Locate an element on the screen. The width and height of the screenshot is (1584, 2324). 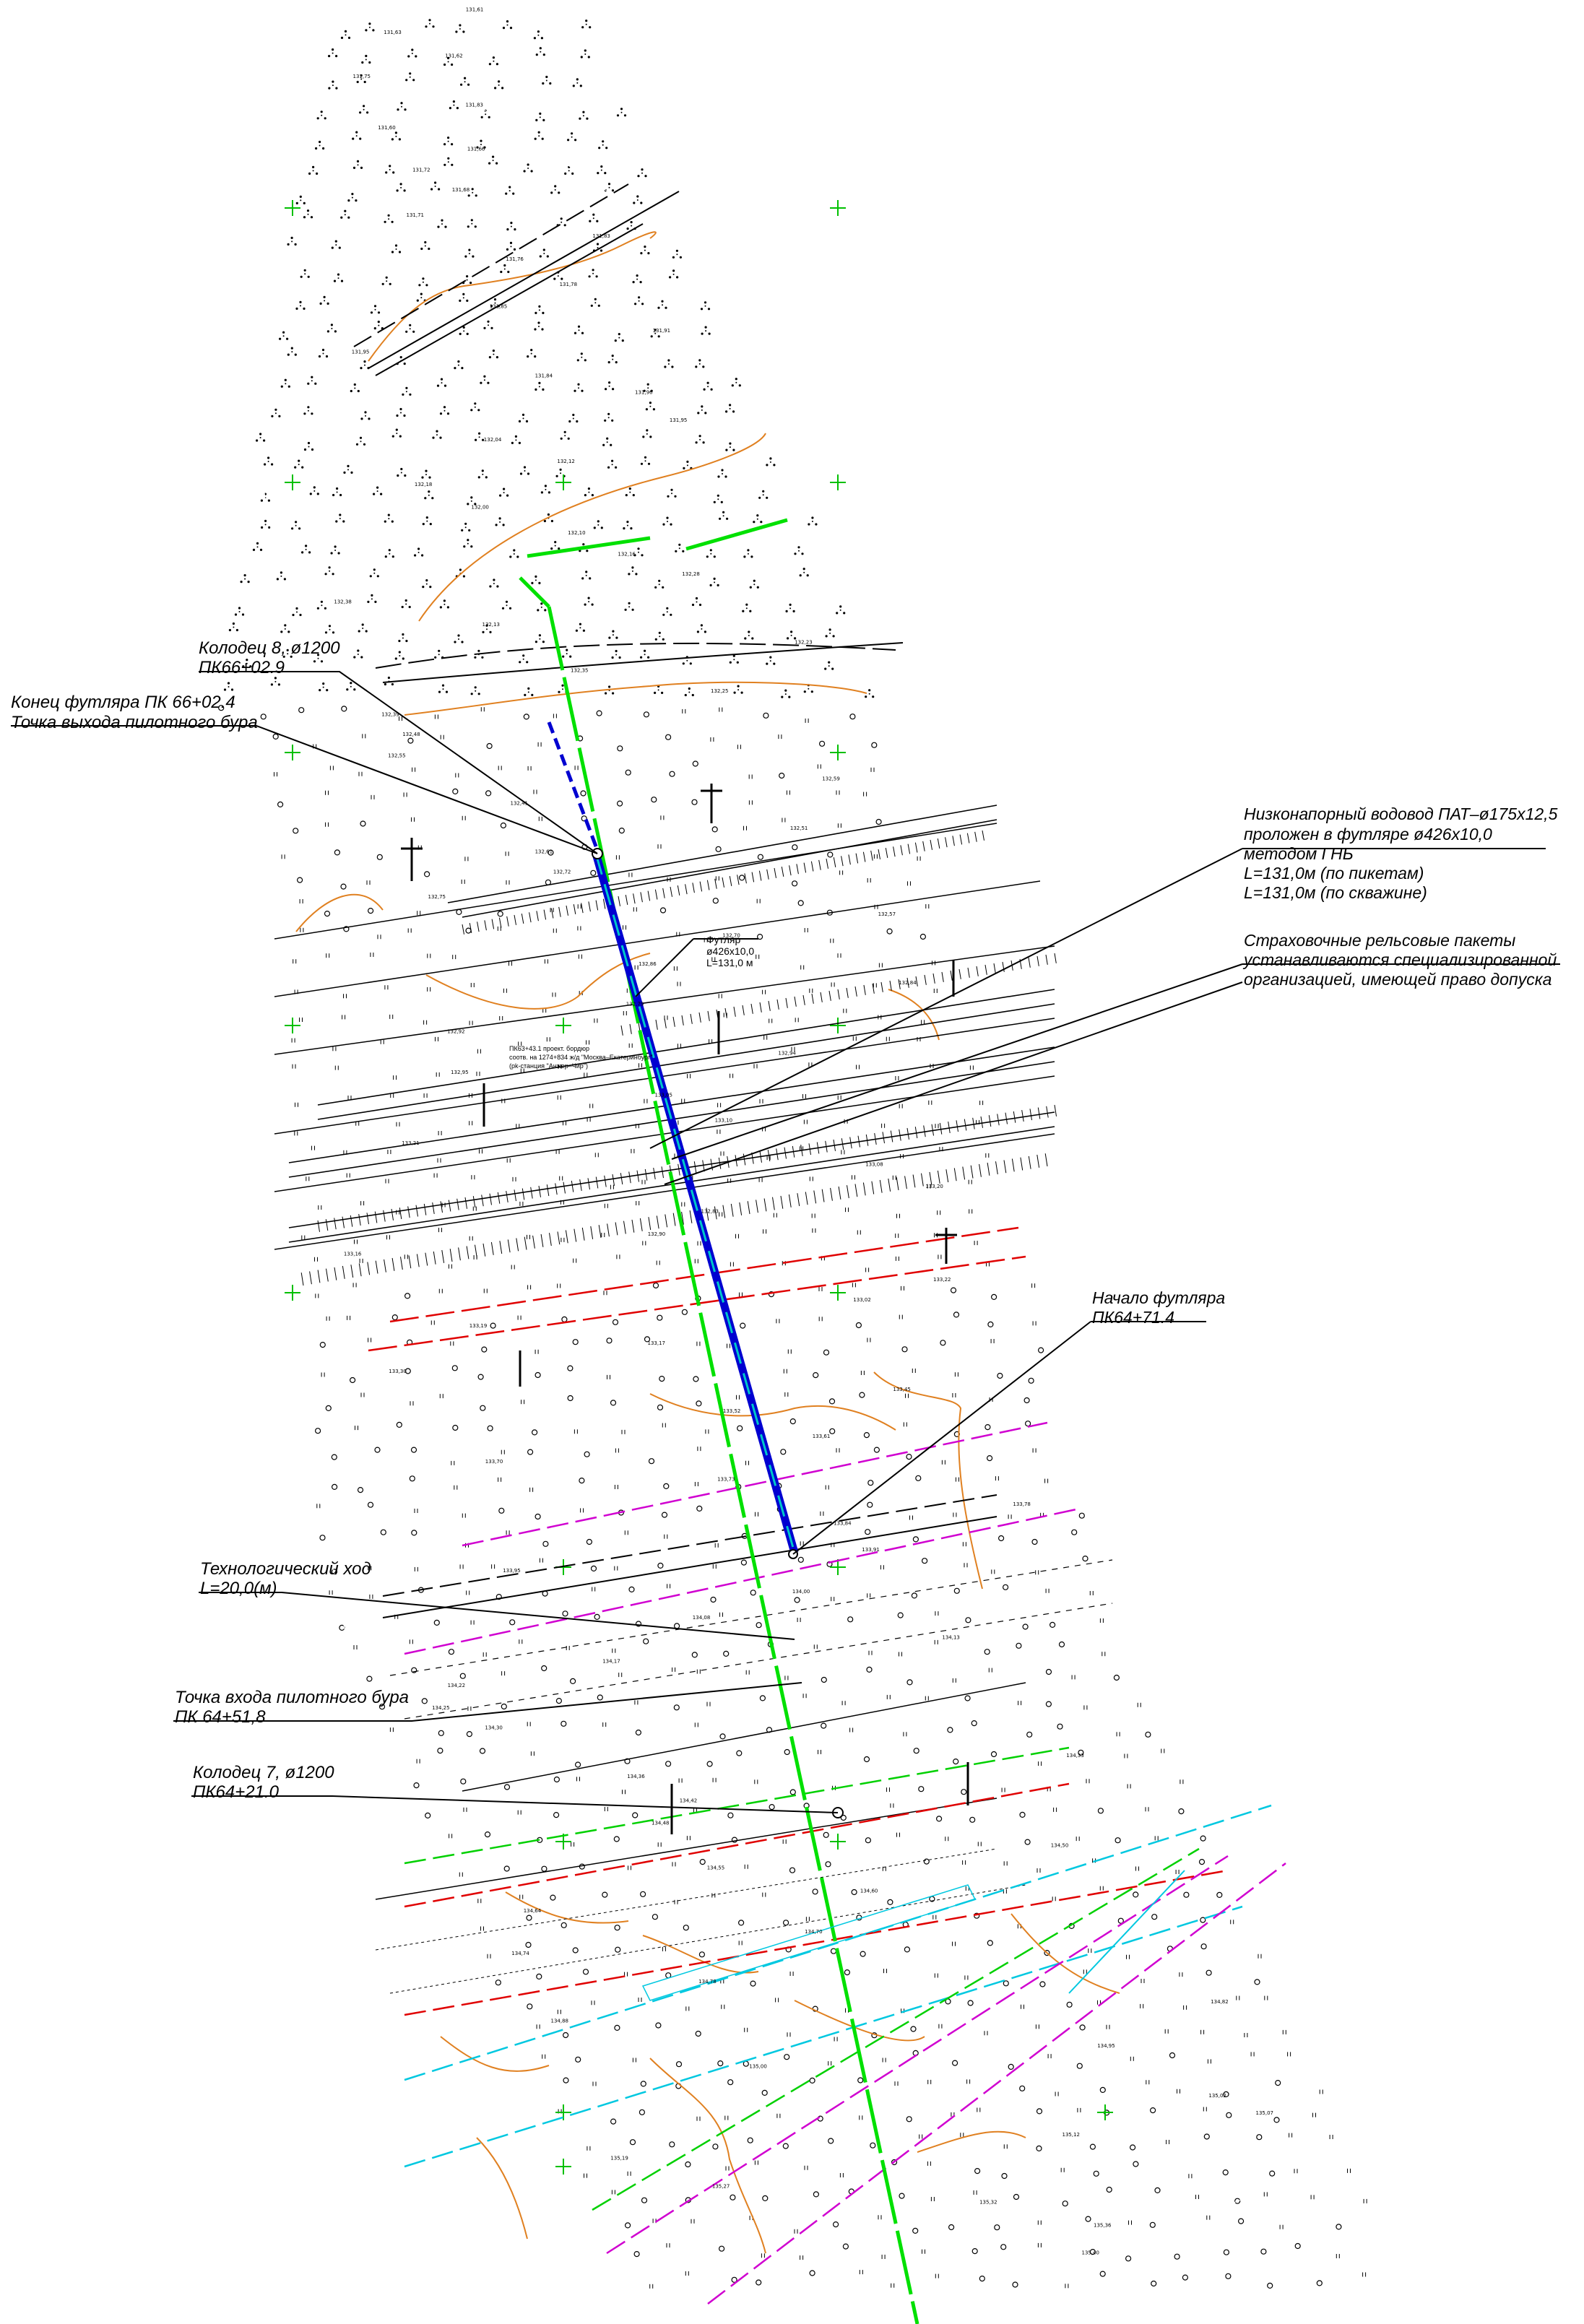
casing-note-line-3: L=131,0 м is located at coordinates (729, 962).